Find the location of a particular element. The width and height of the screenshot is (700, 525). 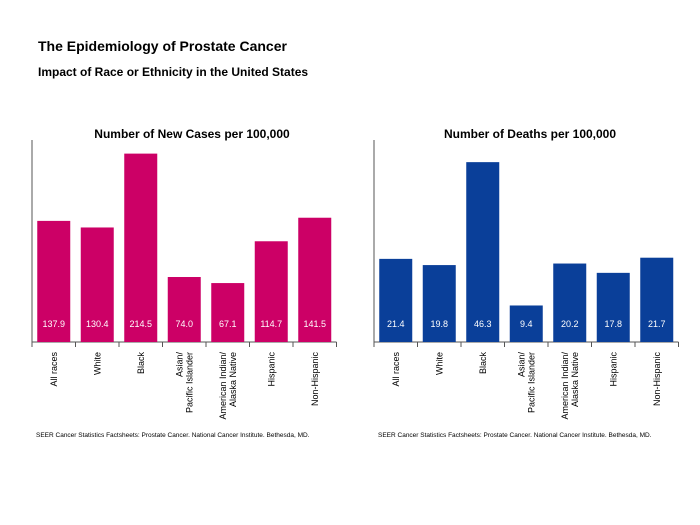

cases-category-label: All races is located at coordinates (54, 369).